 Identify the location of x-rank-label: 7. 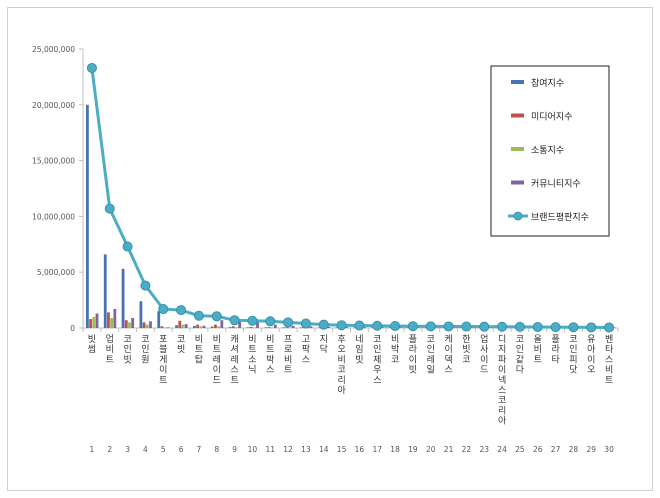
(199, 449).